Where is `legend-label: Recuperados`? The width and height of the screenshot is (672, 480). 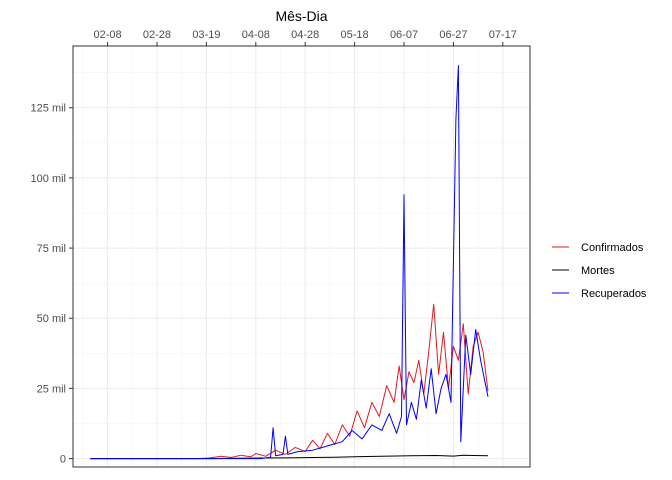 legend-label: Recuperados is located at coordinates (614, 294).